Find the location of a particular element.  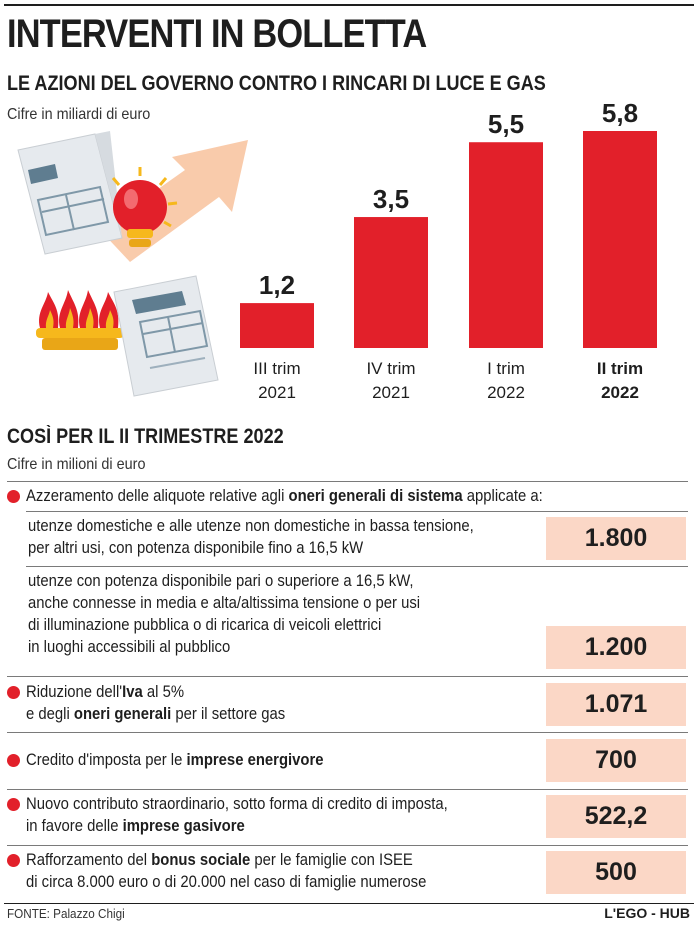

x-tick-label-2-2: 2021 is located at coordinates (391, 392).